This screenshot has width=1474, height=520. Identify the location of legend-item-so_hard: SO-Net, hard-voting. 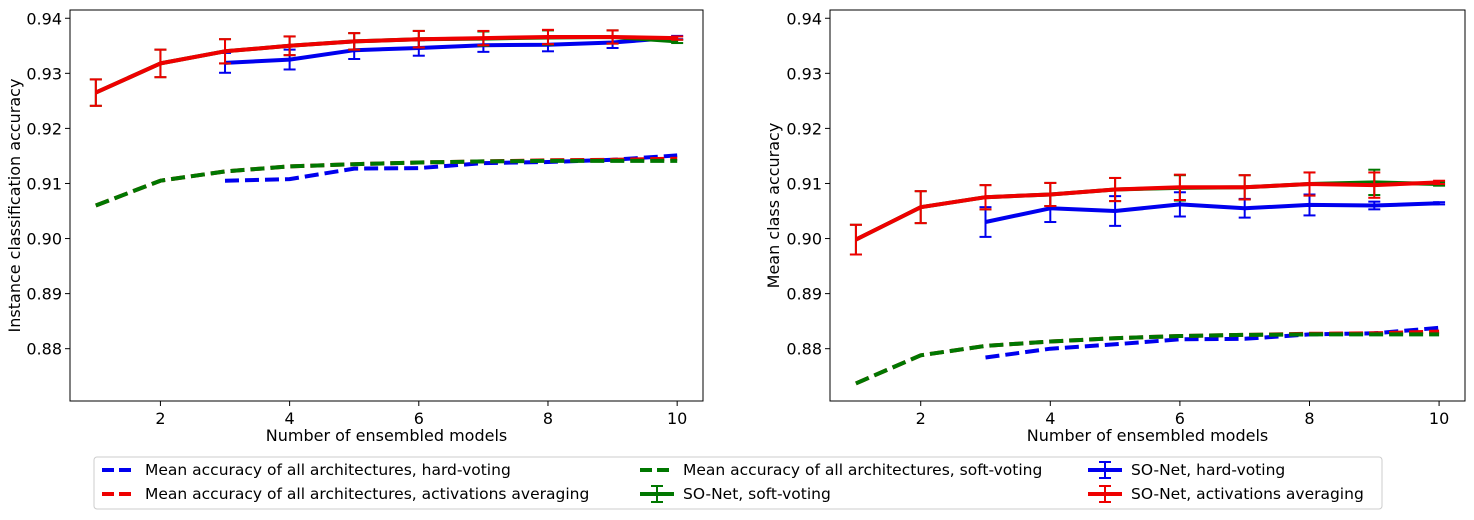
(1186, 470).